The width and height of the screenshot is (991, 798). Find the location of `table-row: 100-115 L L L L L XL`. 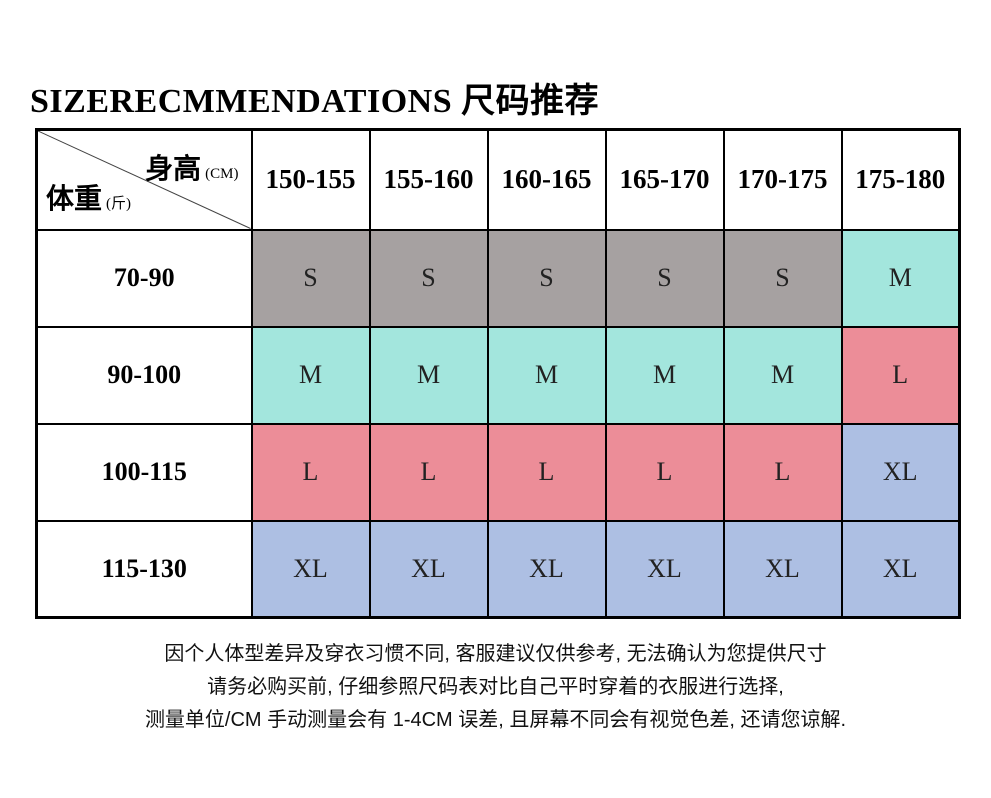

table-row: 100-115 L L L L L XL is located at coordinates (498, 472).